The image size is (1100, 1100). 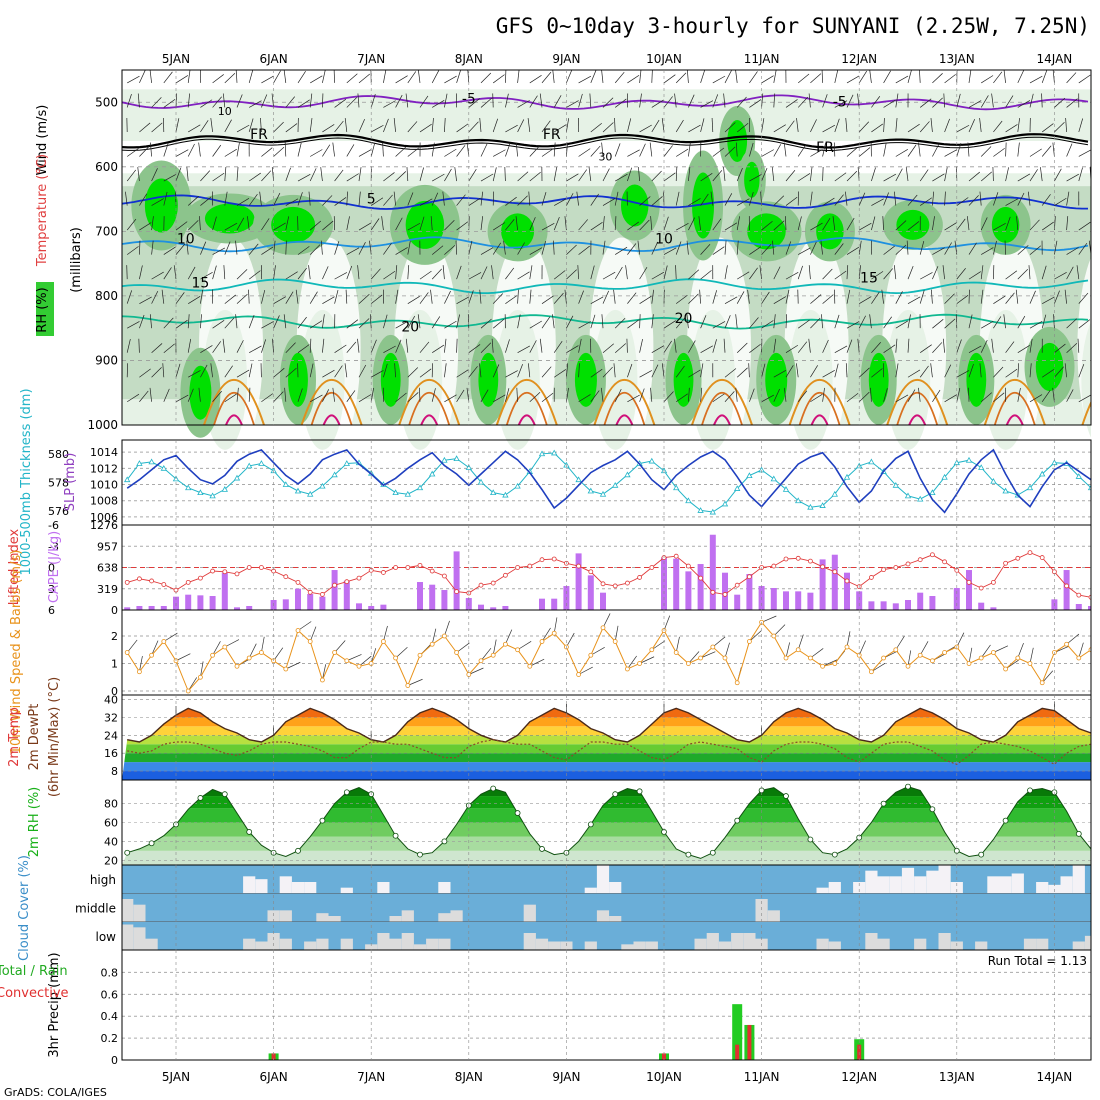 I want to click on isotherm-35-arc, so click(x=624, y=420).